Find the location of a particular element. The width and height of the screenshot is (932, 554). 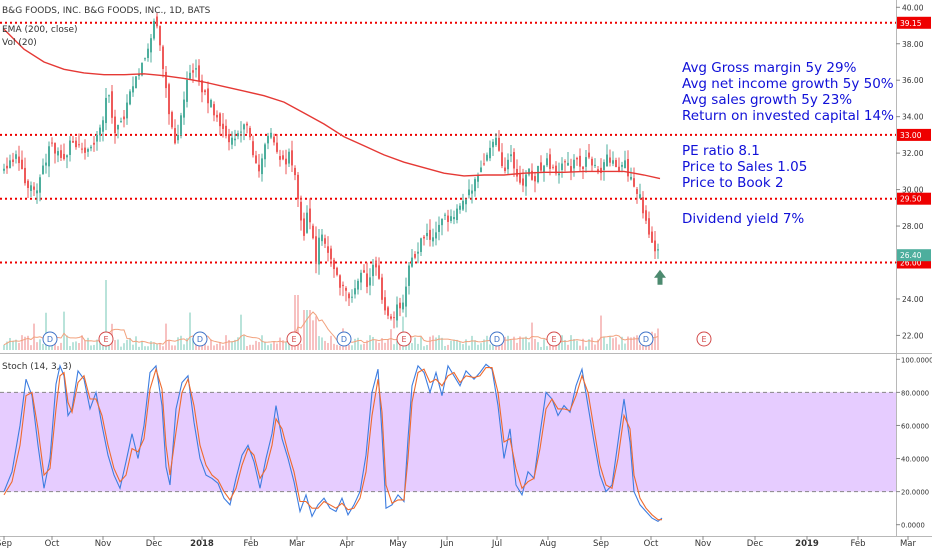

x-tick-label: Nov is located at coordinates (703, 544).